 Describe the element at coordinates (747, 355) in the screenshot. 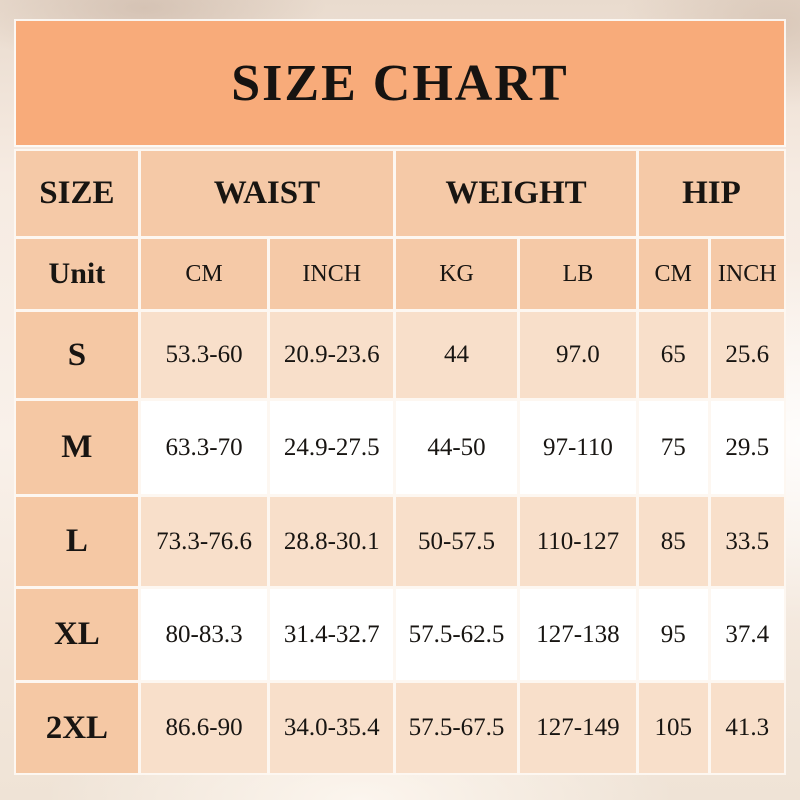

I see `cell-s-hip-inch: 25.6` at that location.